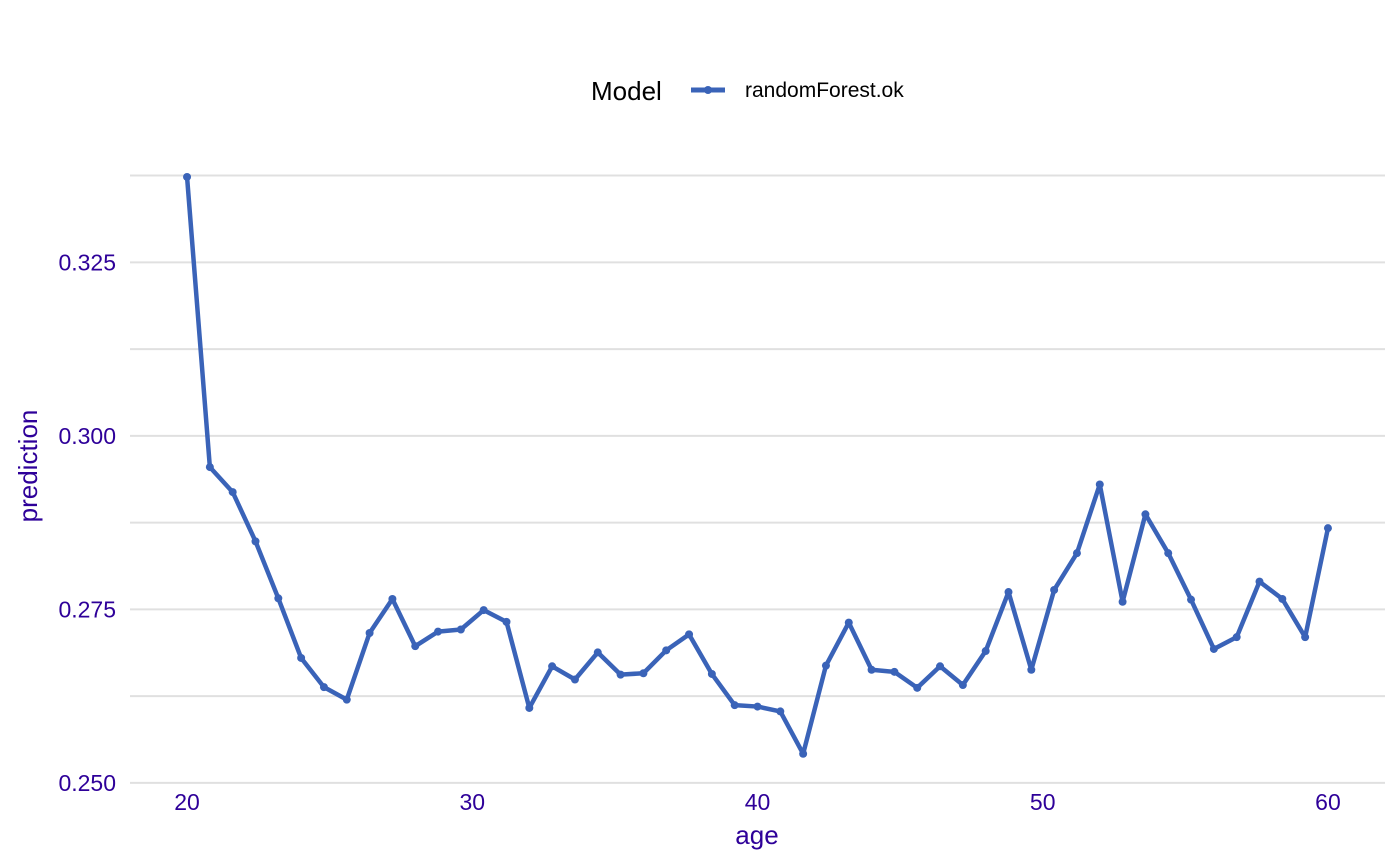 The height and width of the screenshot is (866, 1400). What do you see at coordinates (87, 436) in the screenshot?
I see `y-tick-label: 0.300` at bounding box center [87, 436].